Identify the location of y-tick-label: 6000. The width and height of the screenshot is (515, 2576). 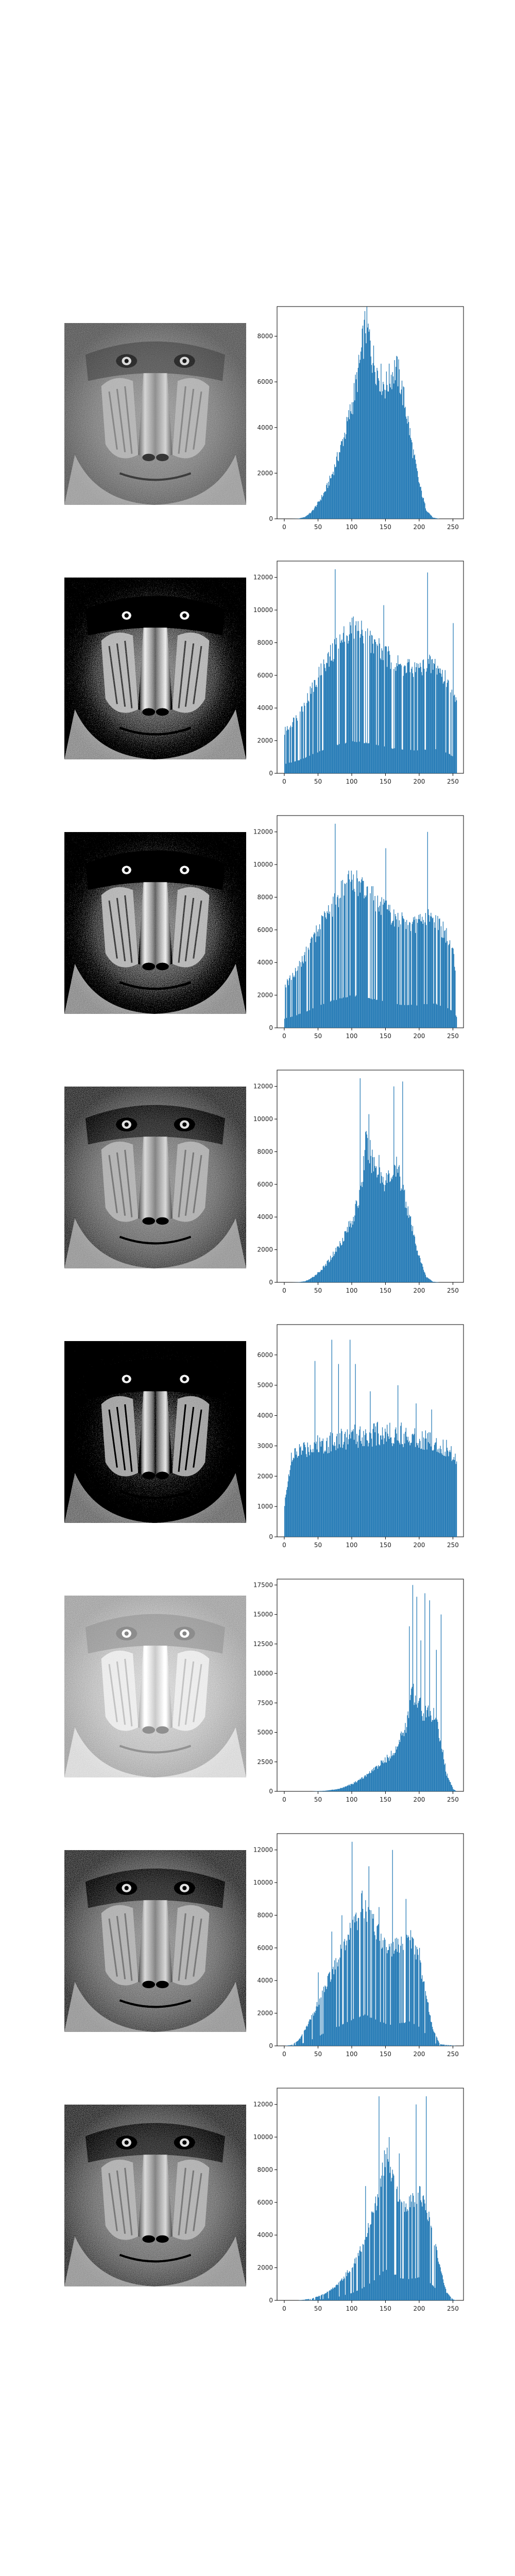
(265, 676).